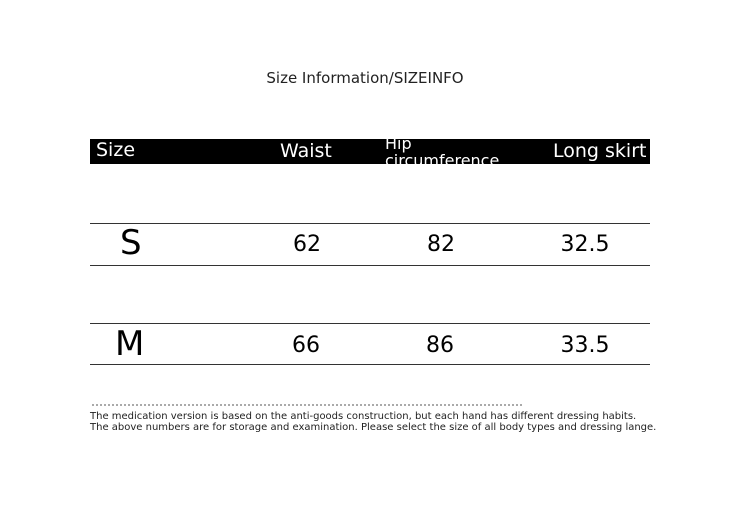 This screenshot has width=750, height=511. I want to click on length-cell: 33.5, so click(585, 345).